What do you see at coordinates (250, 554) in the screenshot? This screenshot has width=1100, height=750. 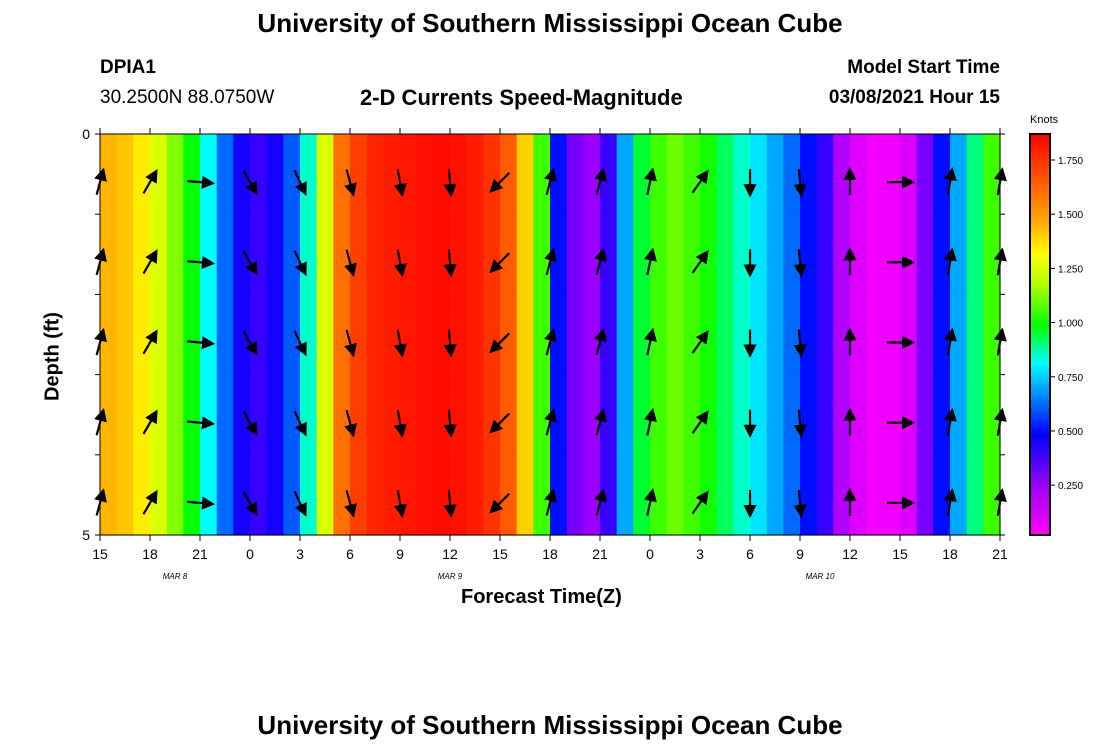 I see `x-tick-label: 0` at bounding box center [250, 554].